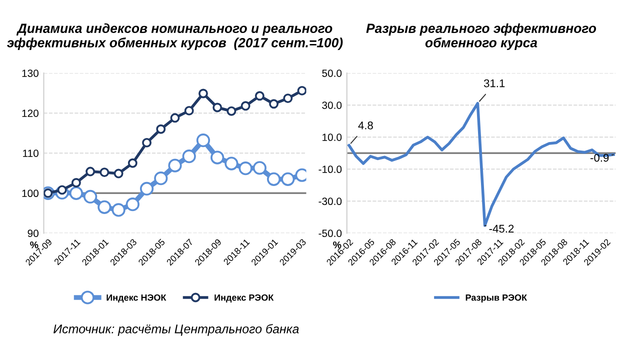 This screenshot has width=625, height=348. Describe the element at coordinates (30, 73) in the screenshot. I see `y-tick-label: 130` at that location.